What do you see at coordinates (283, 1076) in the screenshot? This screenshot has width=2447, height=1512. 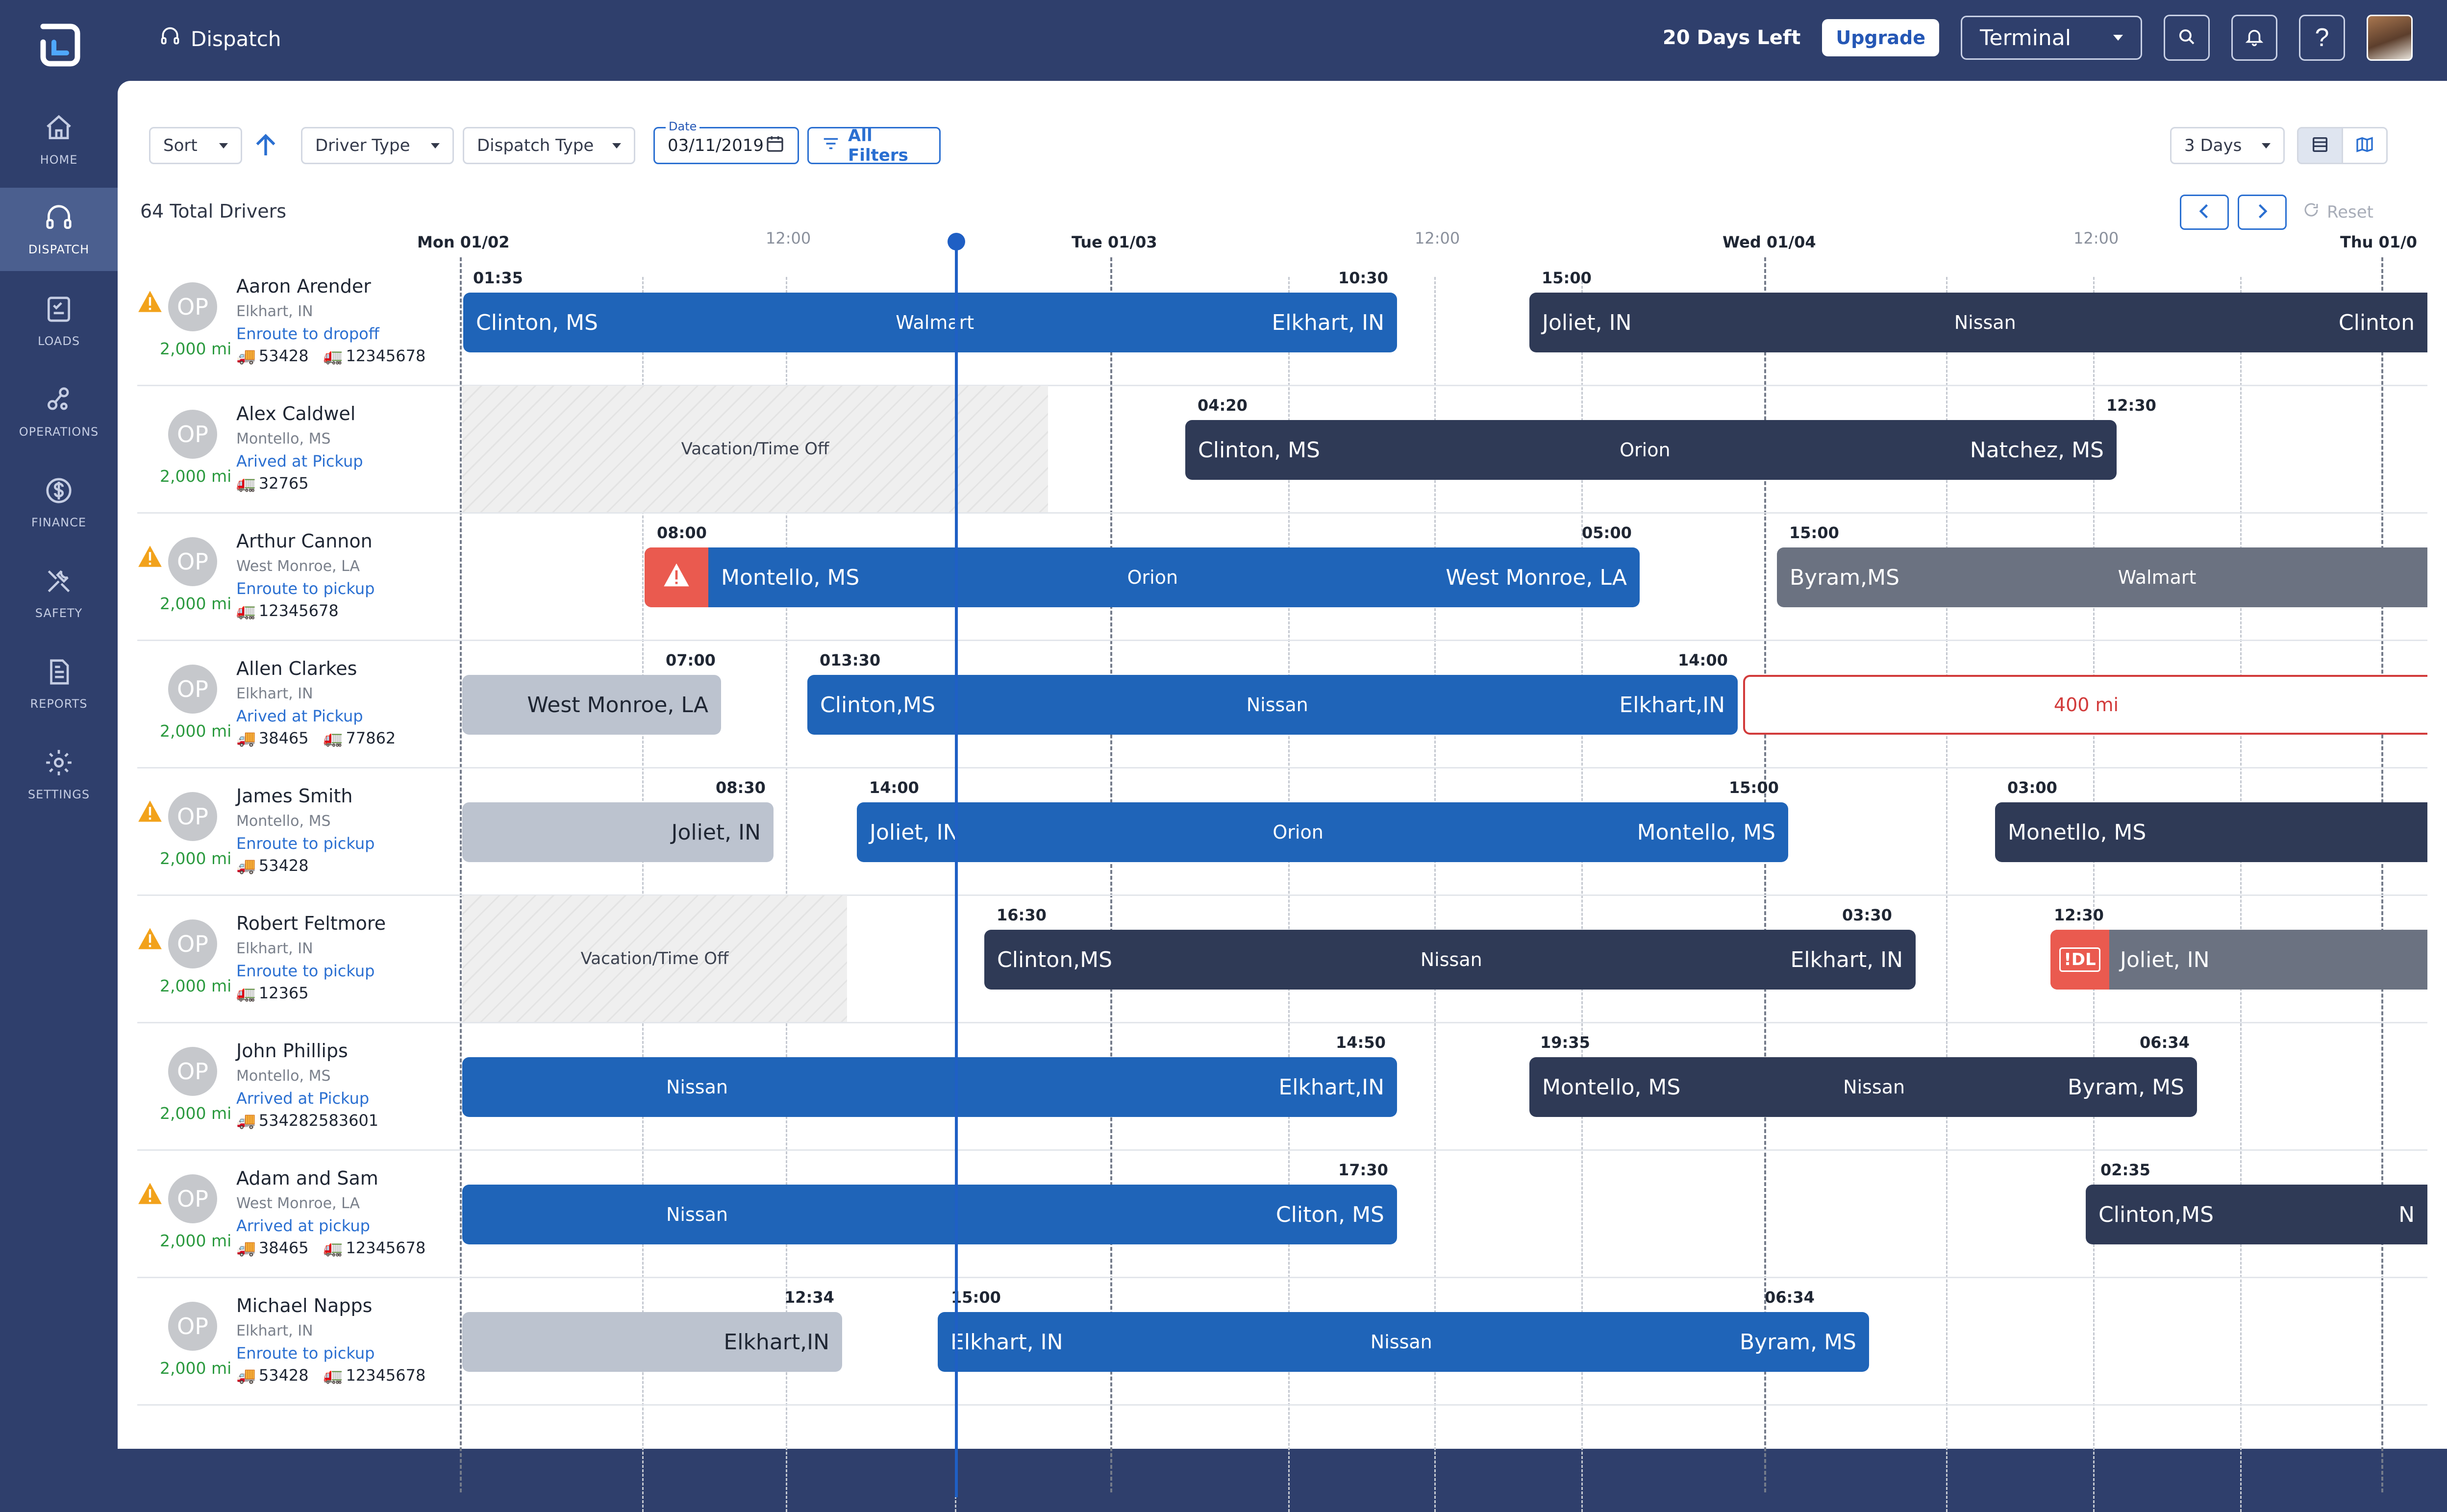 I see `driver-location: Montello, MS` at bounding box center [283, 1076].